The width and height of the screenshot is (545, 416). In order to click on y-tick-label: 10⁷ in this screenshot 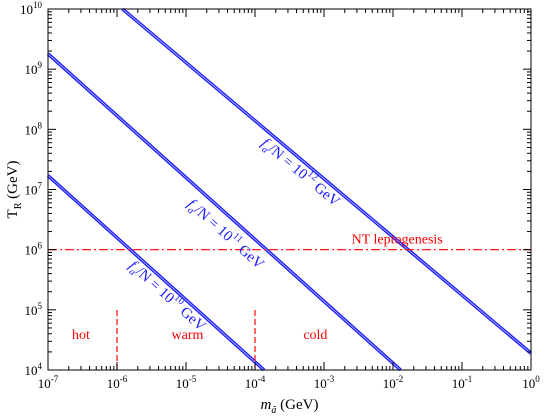, I will do `click(34, 189)`.